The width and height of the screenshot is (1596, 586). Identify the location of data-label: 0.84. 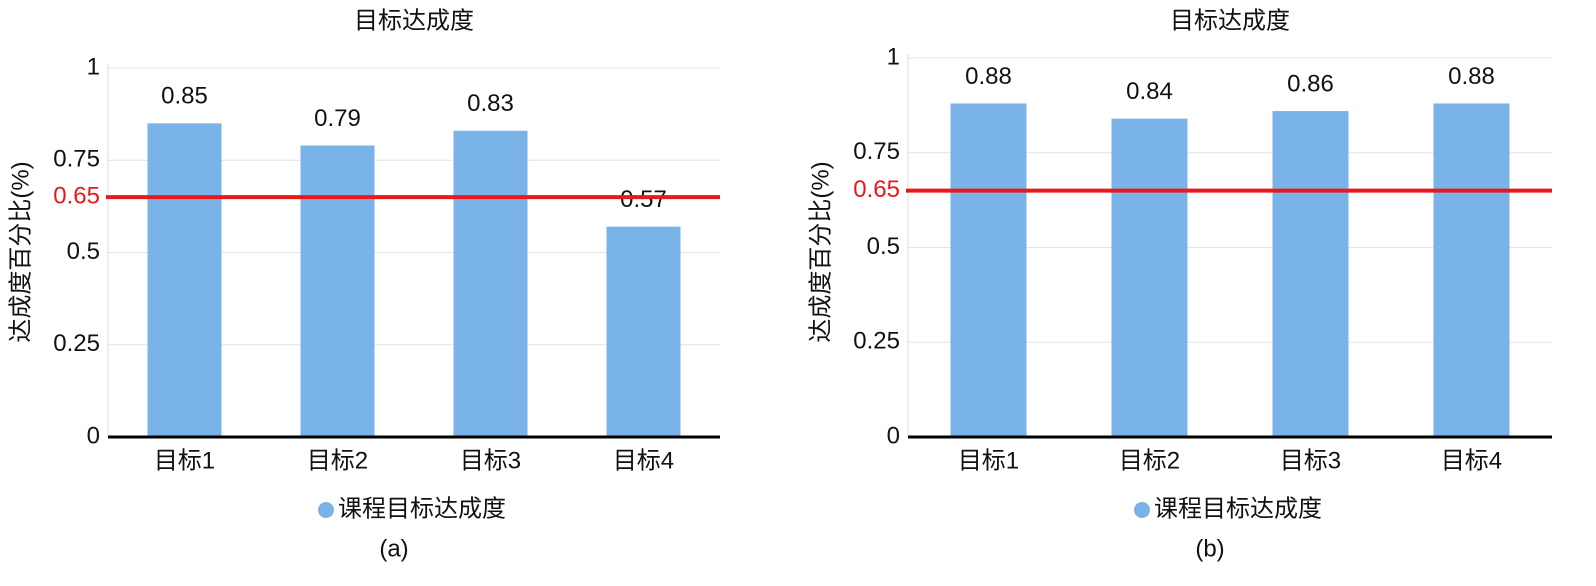
(1149, 91).